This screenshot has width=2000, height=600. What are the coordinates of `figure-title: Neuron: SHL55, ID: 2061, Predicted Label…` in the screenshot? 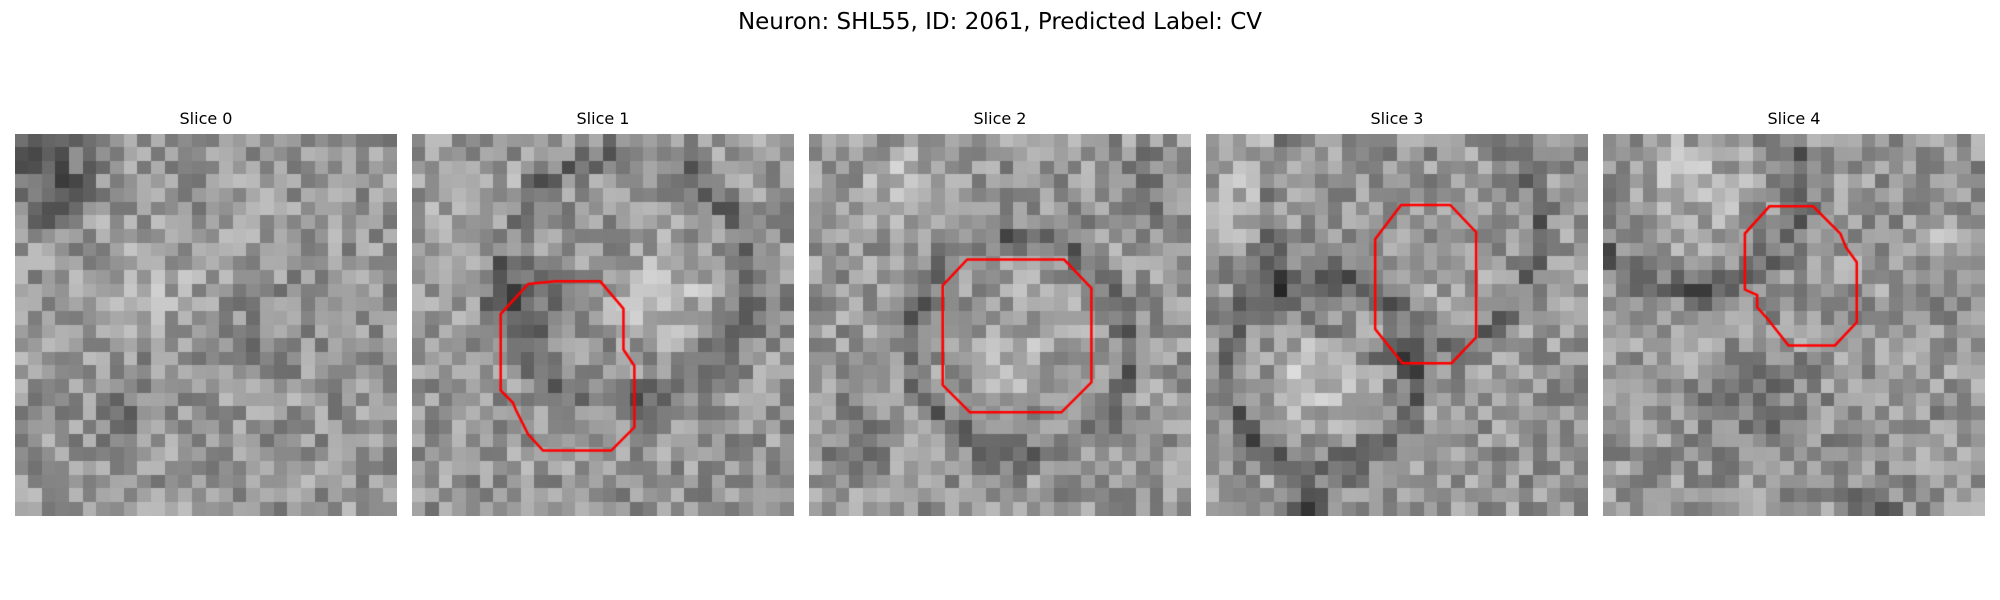 It's located at (1000, 22).